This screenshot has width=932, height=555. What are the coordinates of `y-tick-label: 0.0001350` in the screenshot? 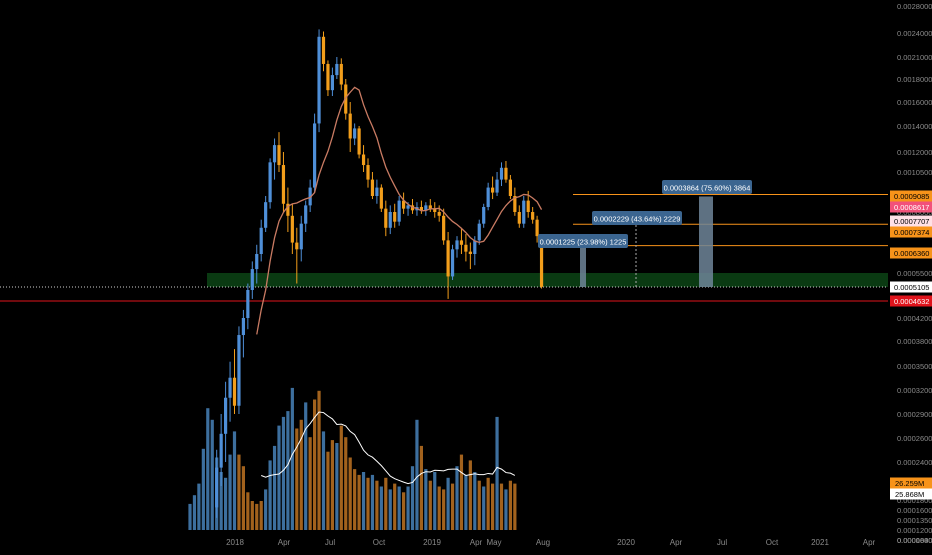 It's located at (914, 520).